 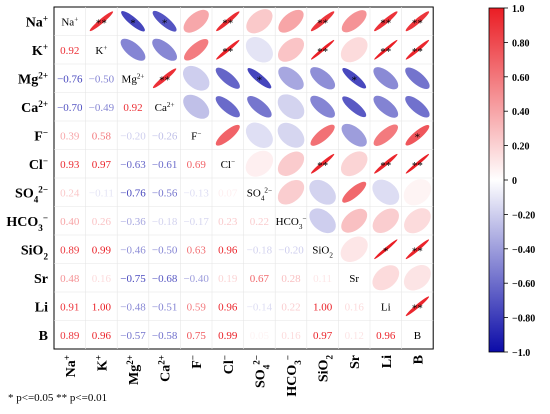 What do you see at coordinates (259, 194) in the screenshot?
I see `diag-label: SO42−` at bounding box center [259, 194].